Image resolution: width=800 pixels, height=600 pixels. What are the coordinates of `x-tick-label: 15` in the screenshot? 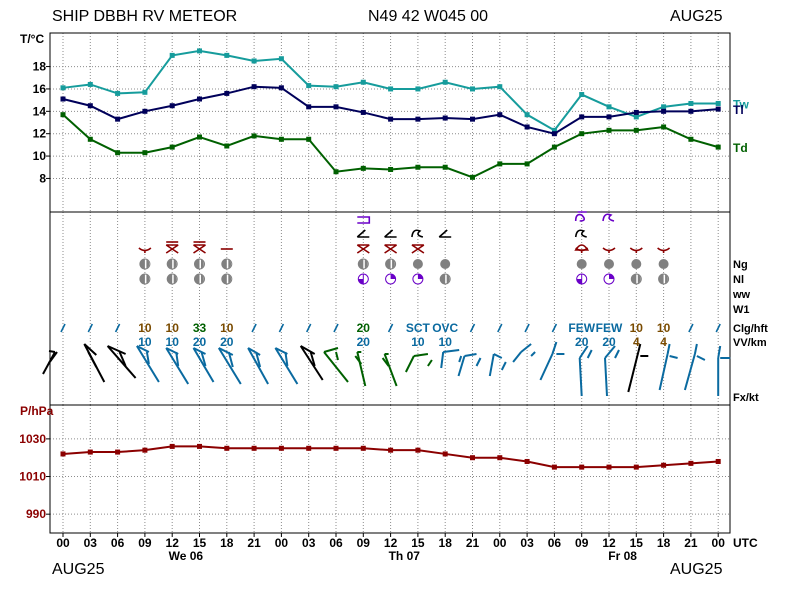 It's located at (637, 543).